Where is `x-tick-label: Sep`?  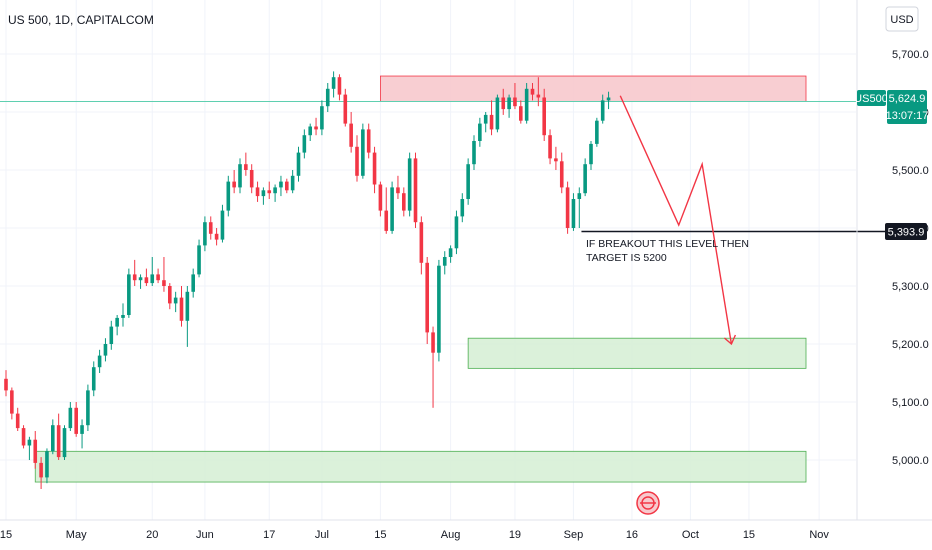
x-tick-label: Sep is located at coordinates (574, 535).